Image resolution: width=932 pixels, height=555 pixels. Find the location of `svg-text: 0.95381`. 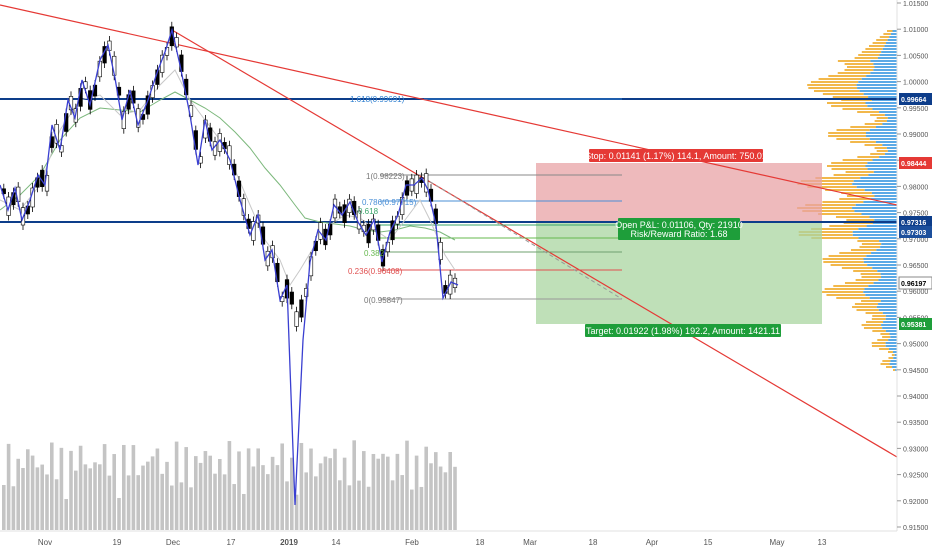

svg-text: 0.95381 is located at coordinates (913, 325).